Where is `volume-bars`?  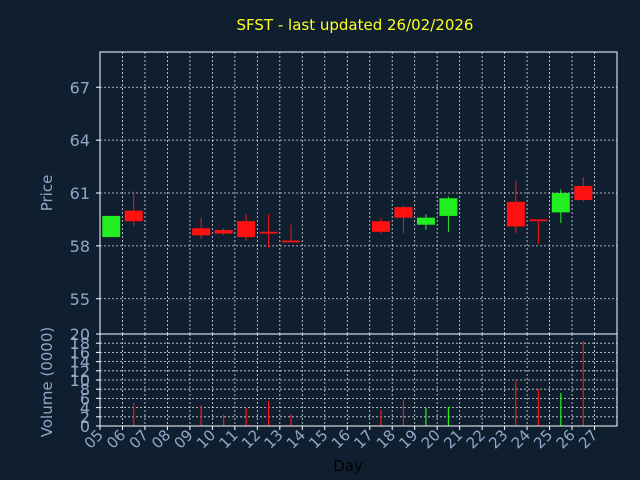
volume-bars is located at coordinates (358, 383).